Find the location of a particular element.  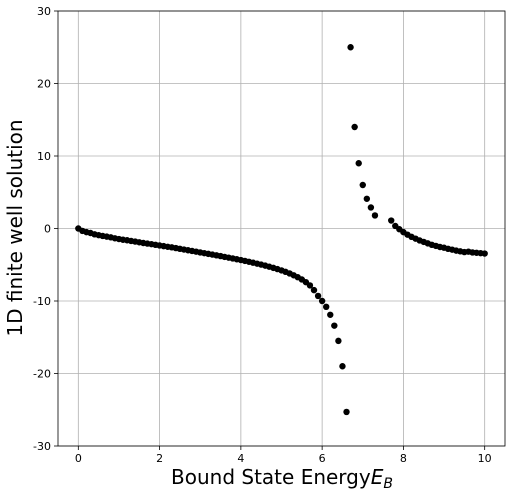

y-tick-label: 20 is located at coordinates (44, 84).